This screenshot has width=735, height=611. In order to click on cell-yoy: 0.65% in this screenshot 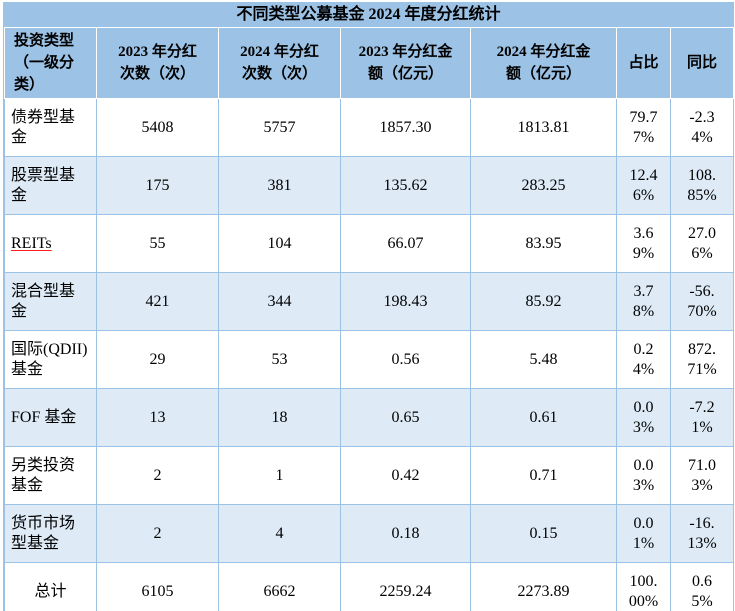, I will do `click(702, 586)`.